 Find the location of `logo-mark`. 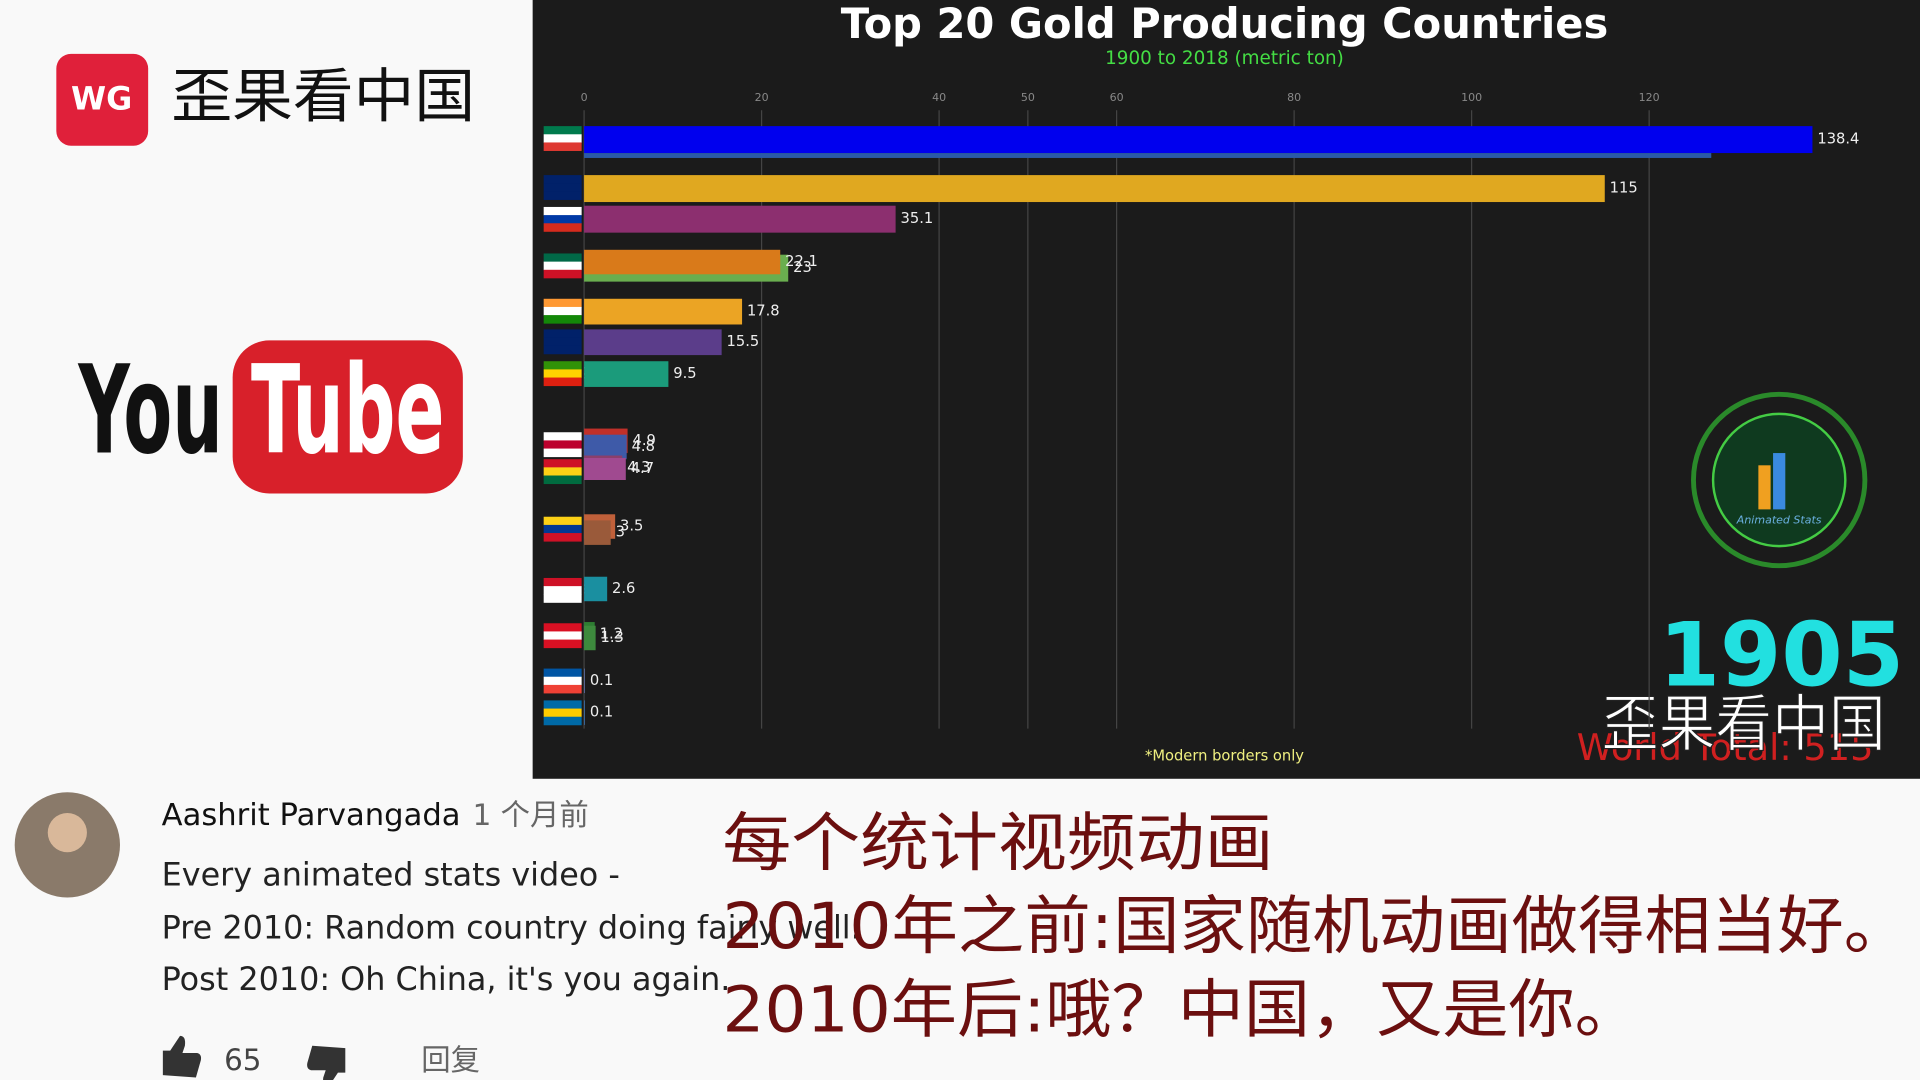

logo-mark is located at coordinates (102, 99).